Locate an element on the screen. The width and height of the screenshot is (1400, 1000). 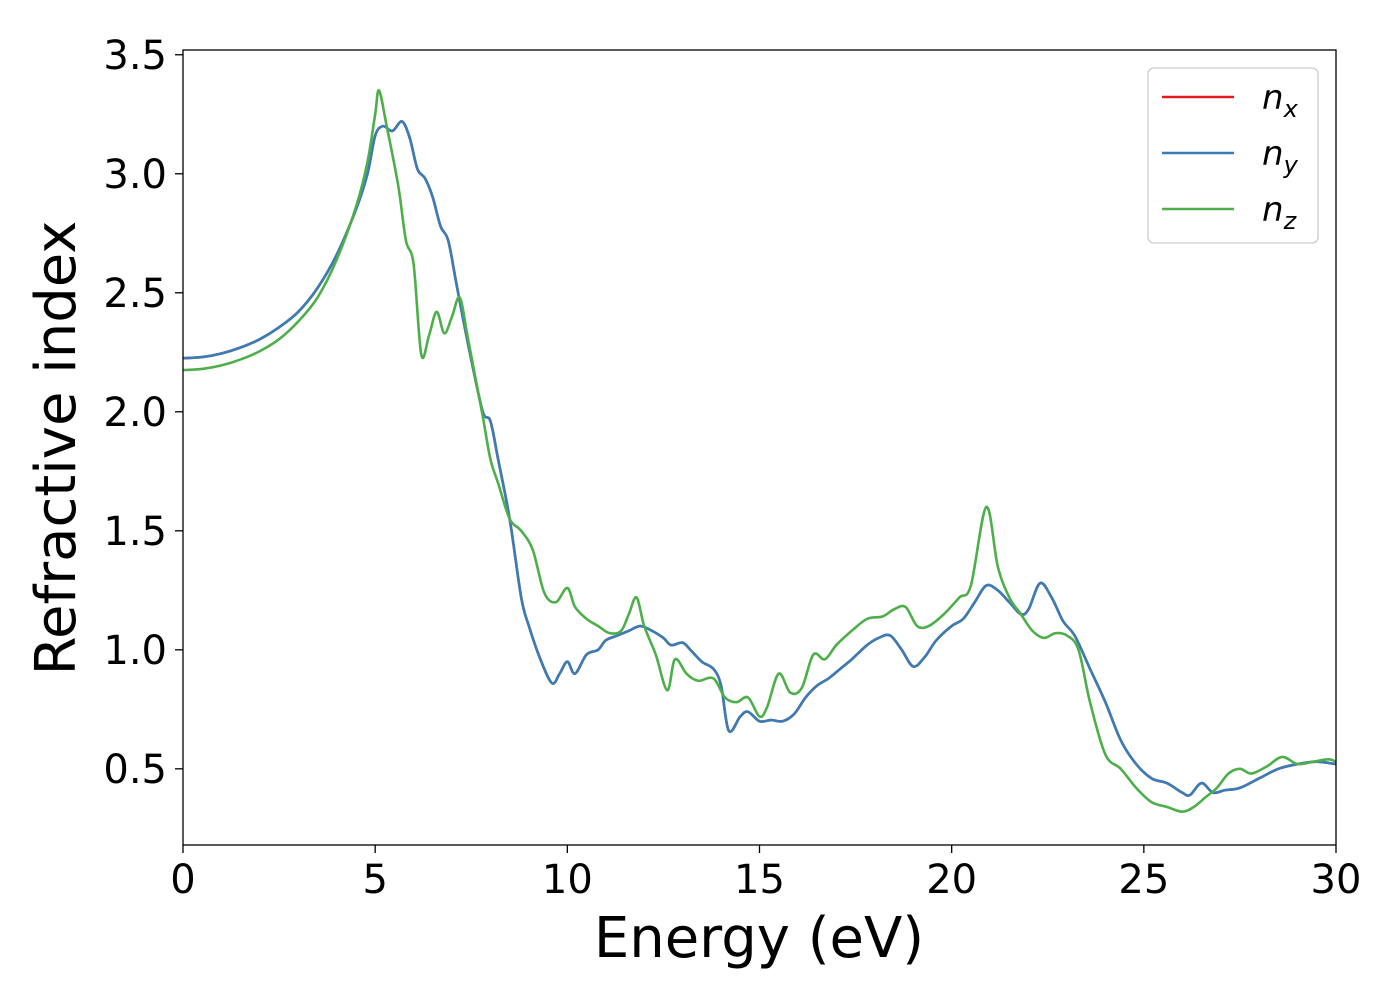
legend-box is located at coordinates (1233, 155).